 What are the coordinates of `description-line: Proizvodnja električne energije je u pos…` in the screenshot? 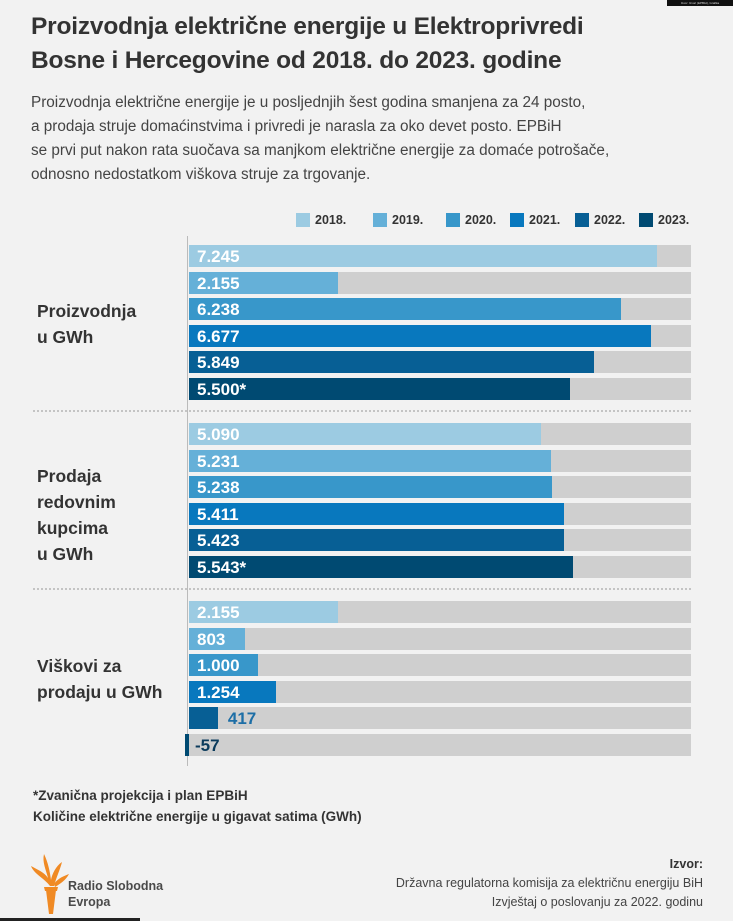 It's located at (308, 102).